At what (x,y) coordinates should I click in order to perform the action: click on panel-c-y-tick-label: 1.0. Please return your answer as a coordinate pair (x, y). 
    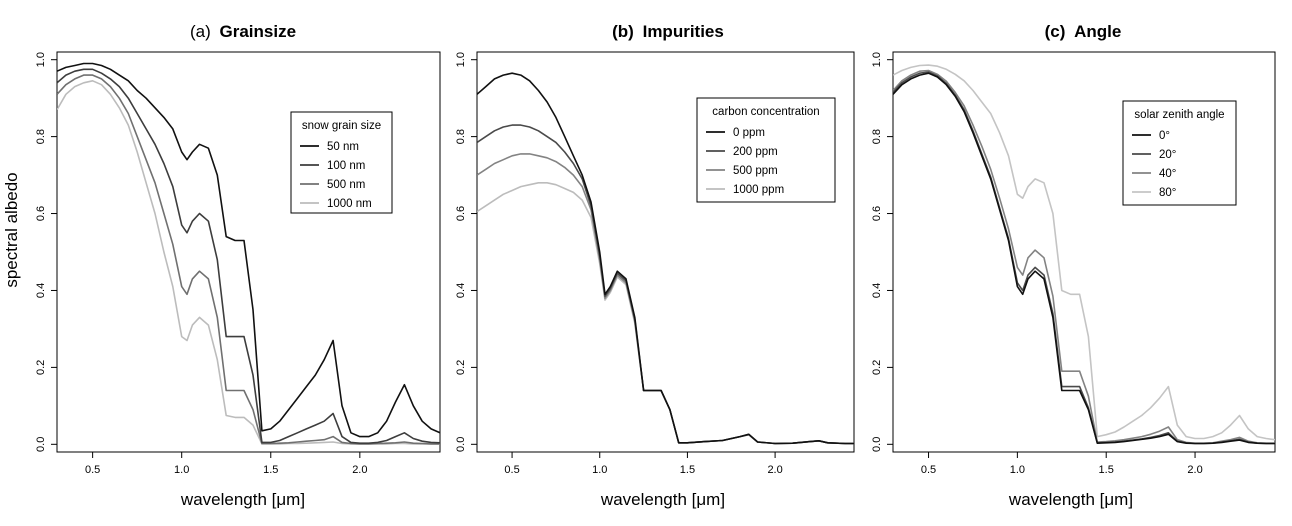
    Looking at the image, I should click on (877, 59).